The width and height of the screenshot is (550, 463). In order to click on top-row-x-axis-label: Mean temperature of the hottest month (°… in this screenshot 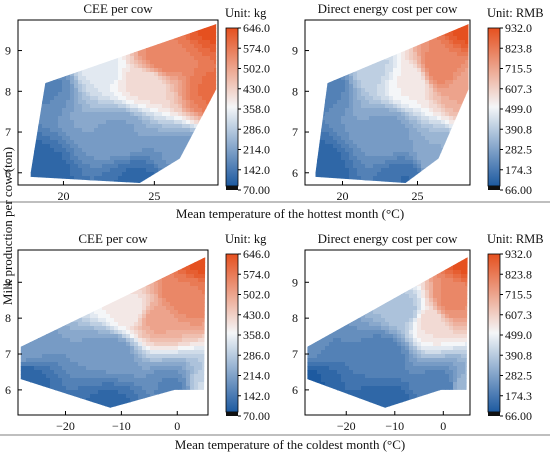, I will do `click(290, 213)`.